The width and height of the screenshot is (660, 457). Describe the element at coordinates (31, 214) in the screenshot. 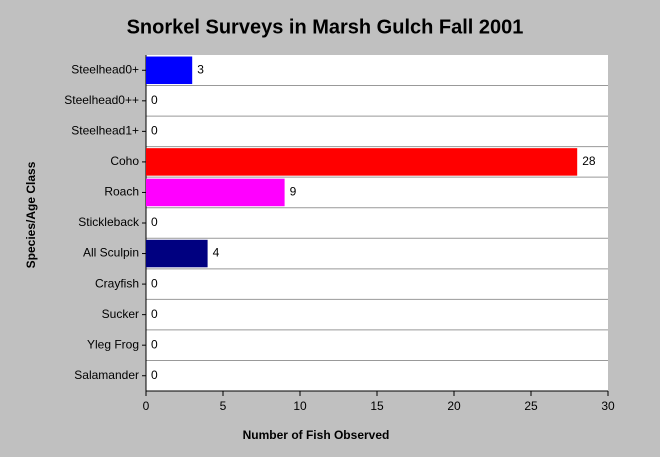

I see `y-axis-label: Species/Age Class` at that location.